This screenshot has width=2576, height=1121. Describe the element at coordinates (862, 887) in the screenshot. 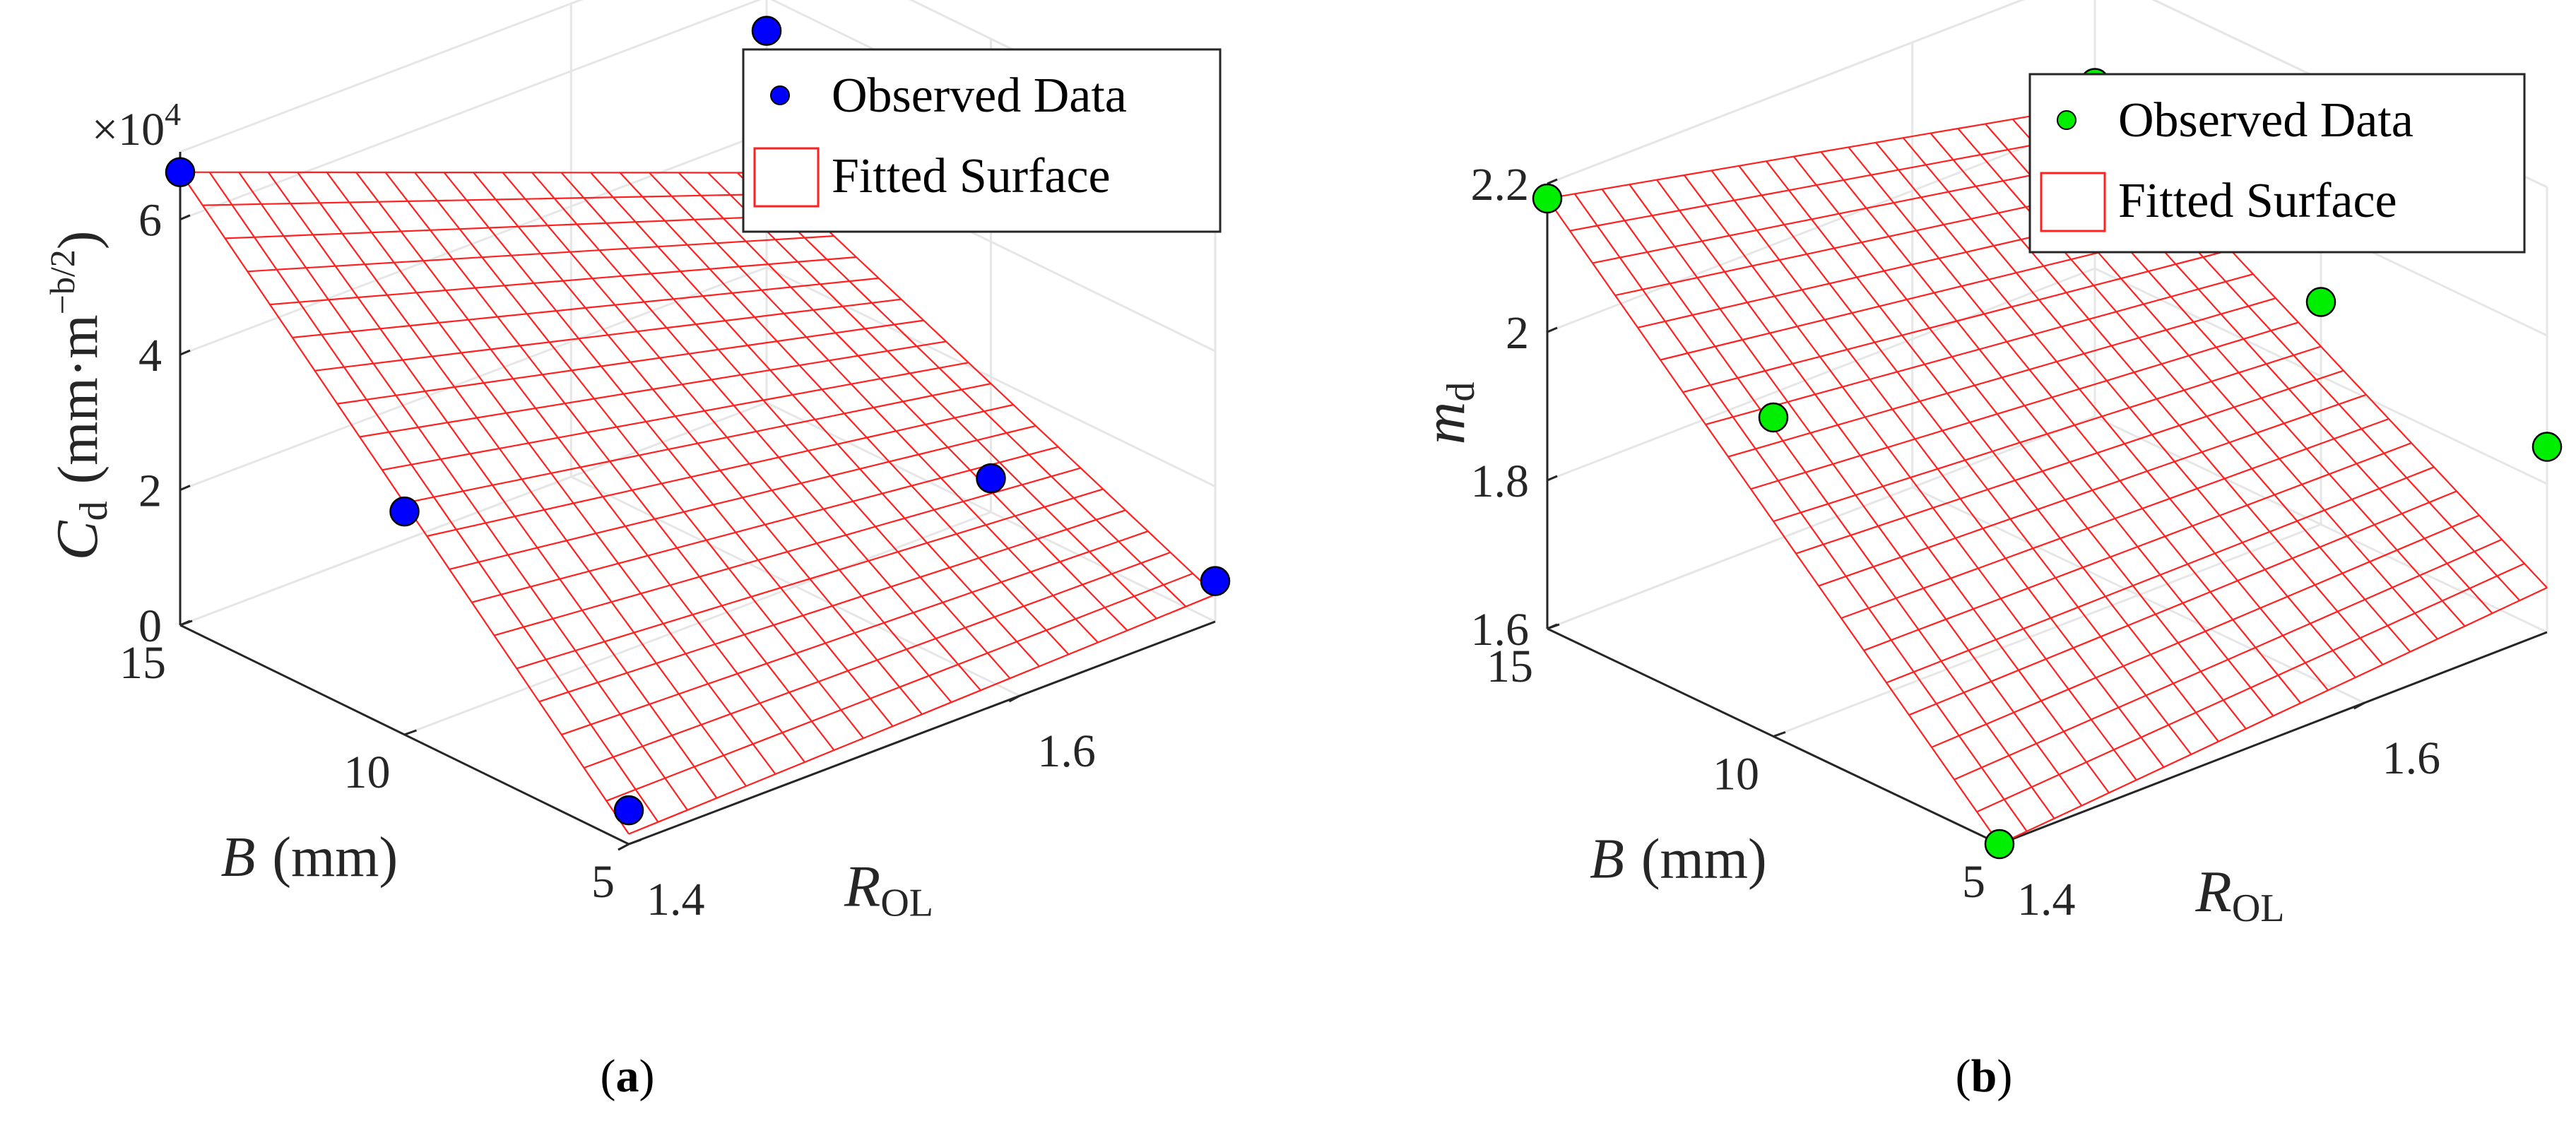

I see `y-label-main: R` at that location.